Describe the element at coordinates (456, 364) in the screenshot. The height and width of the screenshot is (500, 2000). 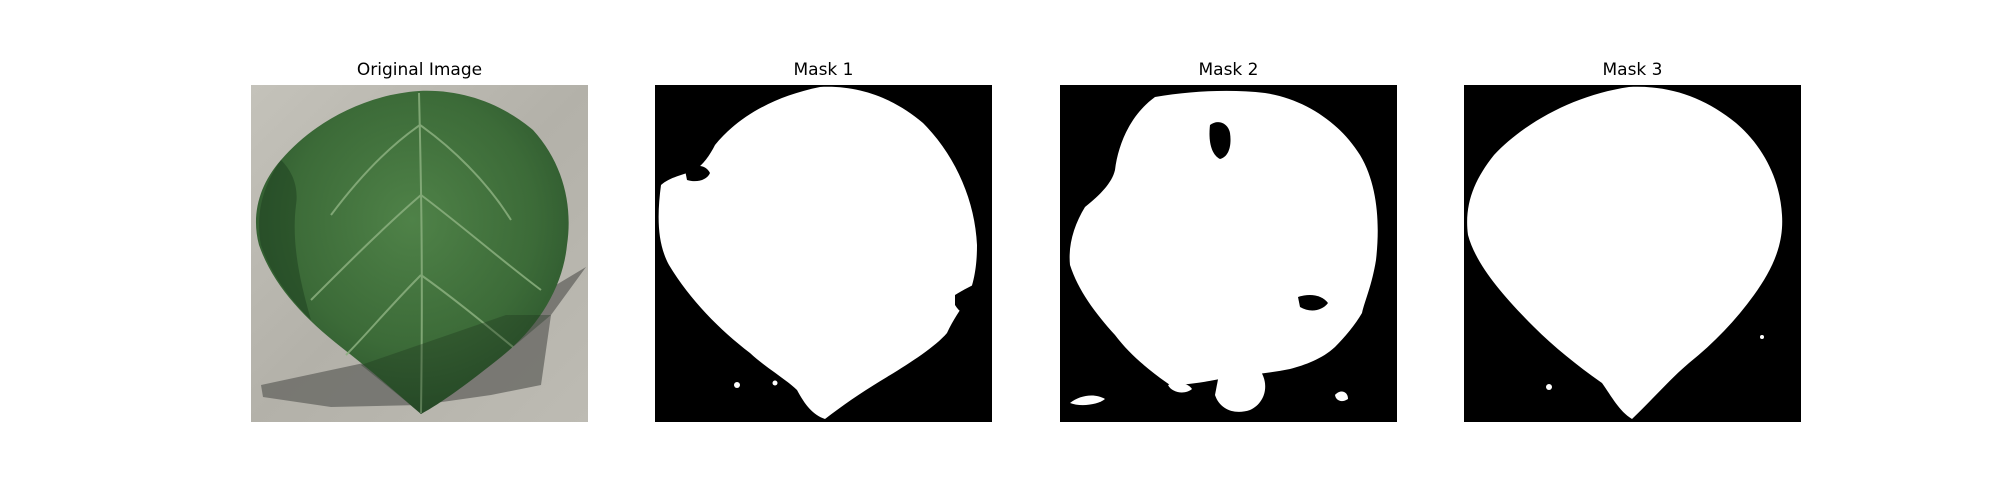
I see `leaf-shadow-overlay` at that location.